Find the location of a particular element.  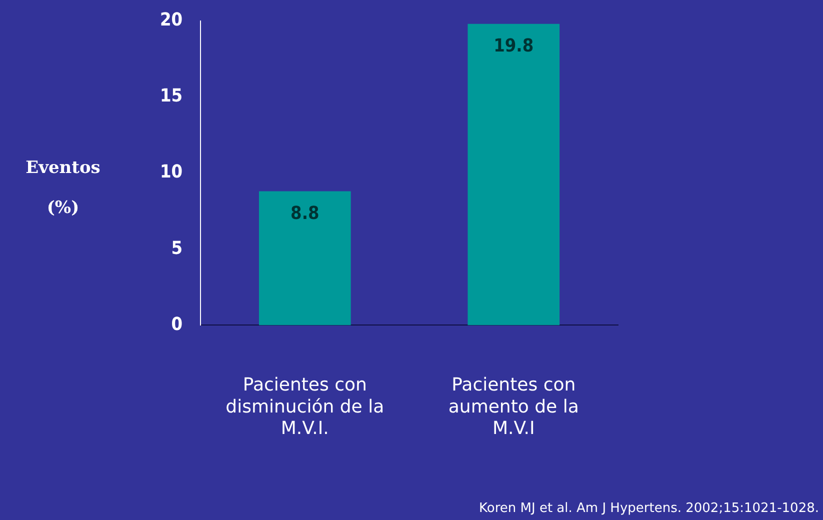

y-tick-label: 20 is located at coordinates (171, 19).